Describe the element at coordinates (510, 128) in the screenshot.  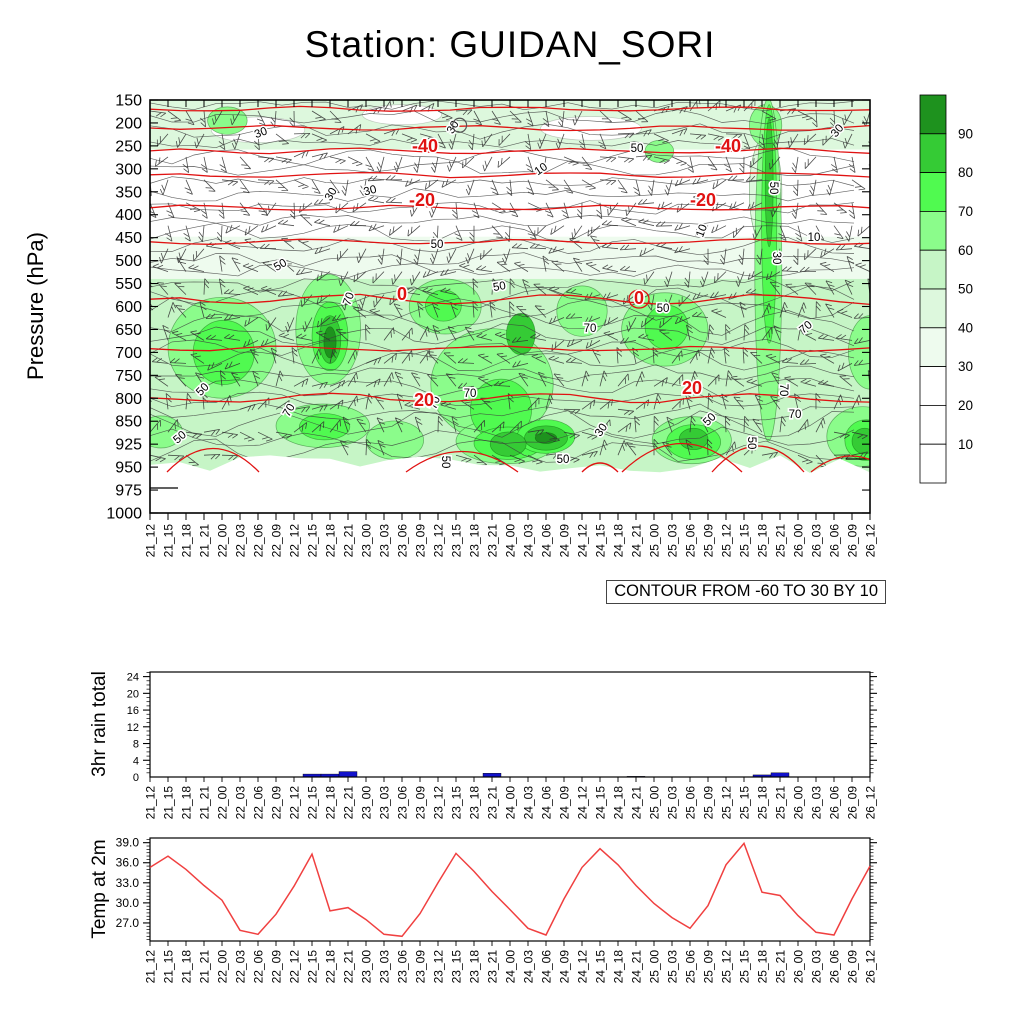
I see `red-contour--50` at that location.